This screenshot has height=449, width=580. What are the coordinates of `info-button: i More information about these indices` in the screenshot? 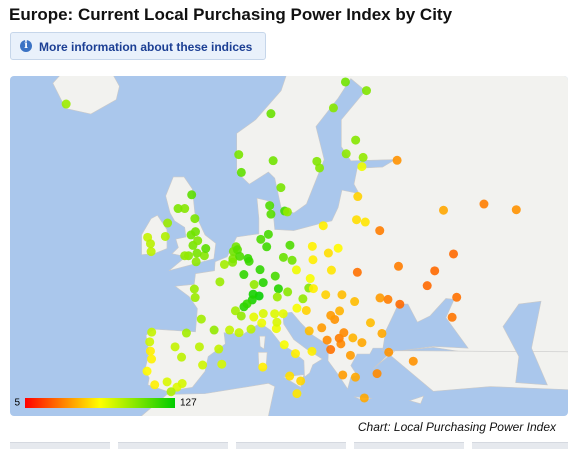 It's located at (138, 46).